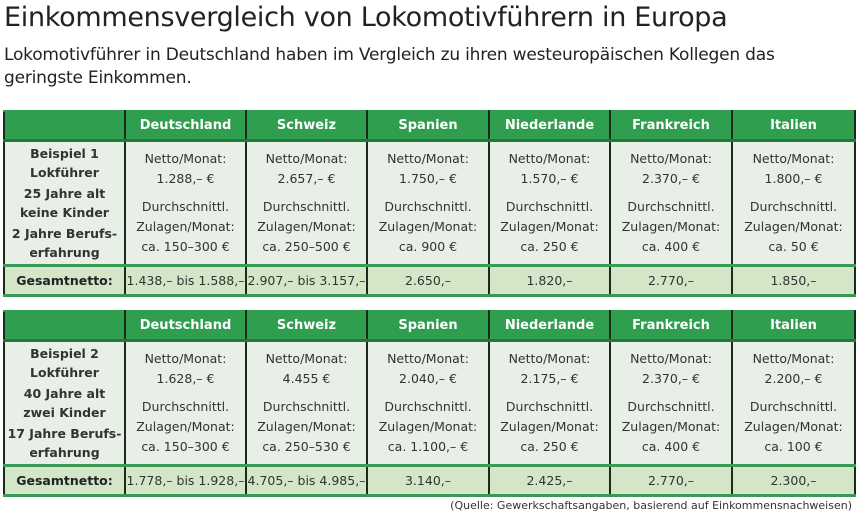 The image size is (858, 519). I want to click on profile-line: Lokführer, so click(64, 172).